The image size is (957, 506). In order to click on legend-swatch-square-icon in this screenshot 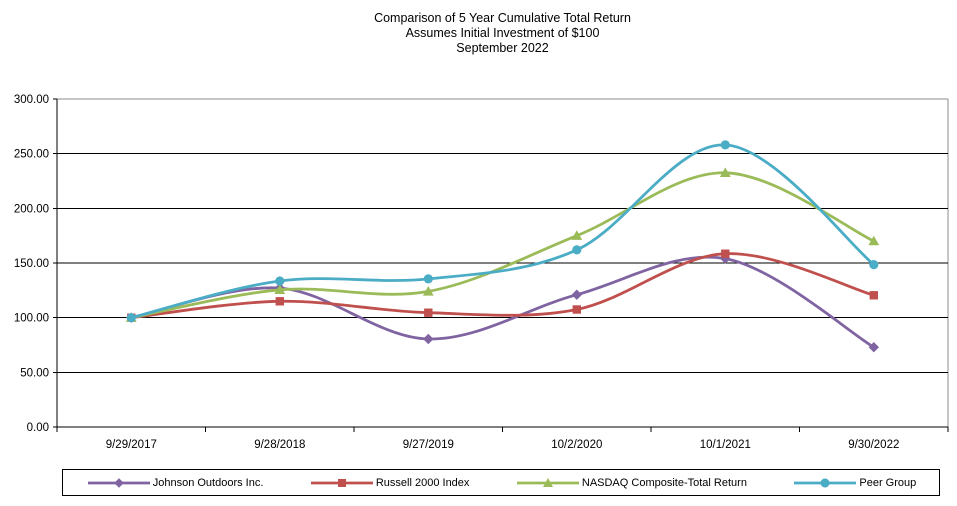, I will do `click(341, 482)`.